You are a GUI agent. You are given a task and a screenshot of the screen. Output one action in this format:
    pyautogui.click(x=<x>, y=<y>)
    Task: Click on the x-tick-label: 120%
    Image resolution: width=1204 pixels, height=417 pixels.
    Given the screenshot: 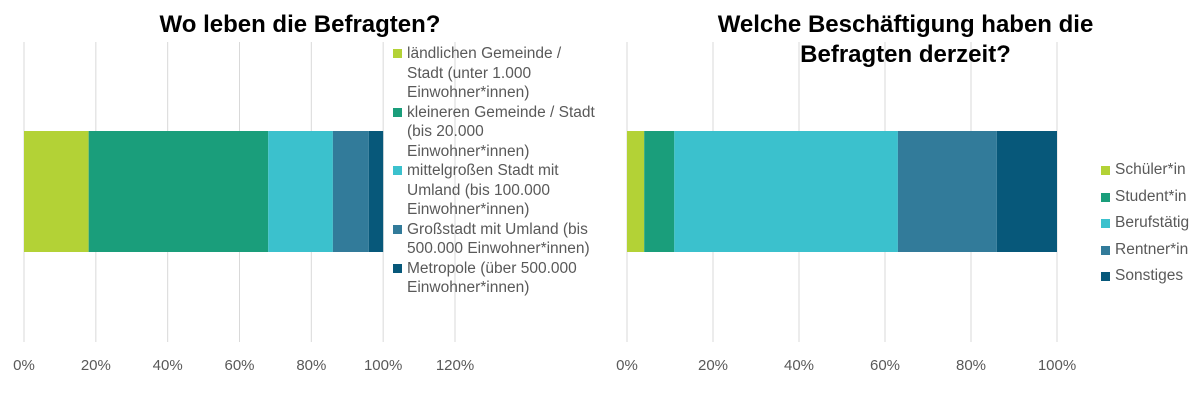 What is the action you would take?
    pyautogui.click(x=455, y=365)
    